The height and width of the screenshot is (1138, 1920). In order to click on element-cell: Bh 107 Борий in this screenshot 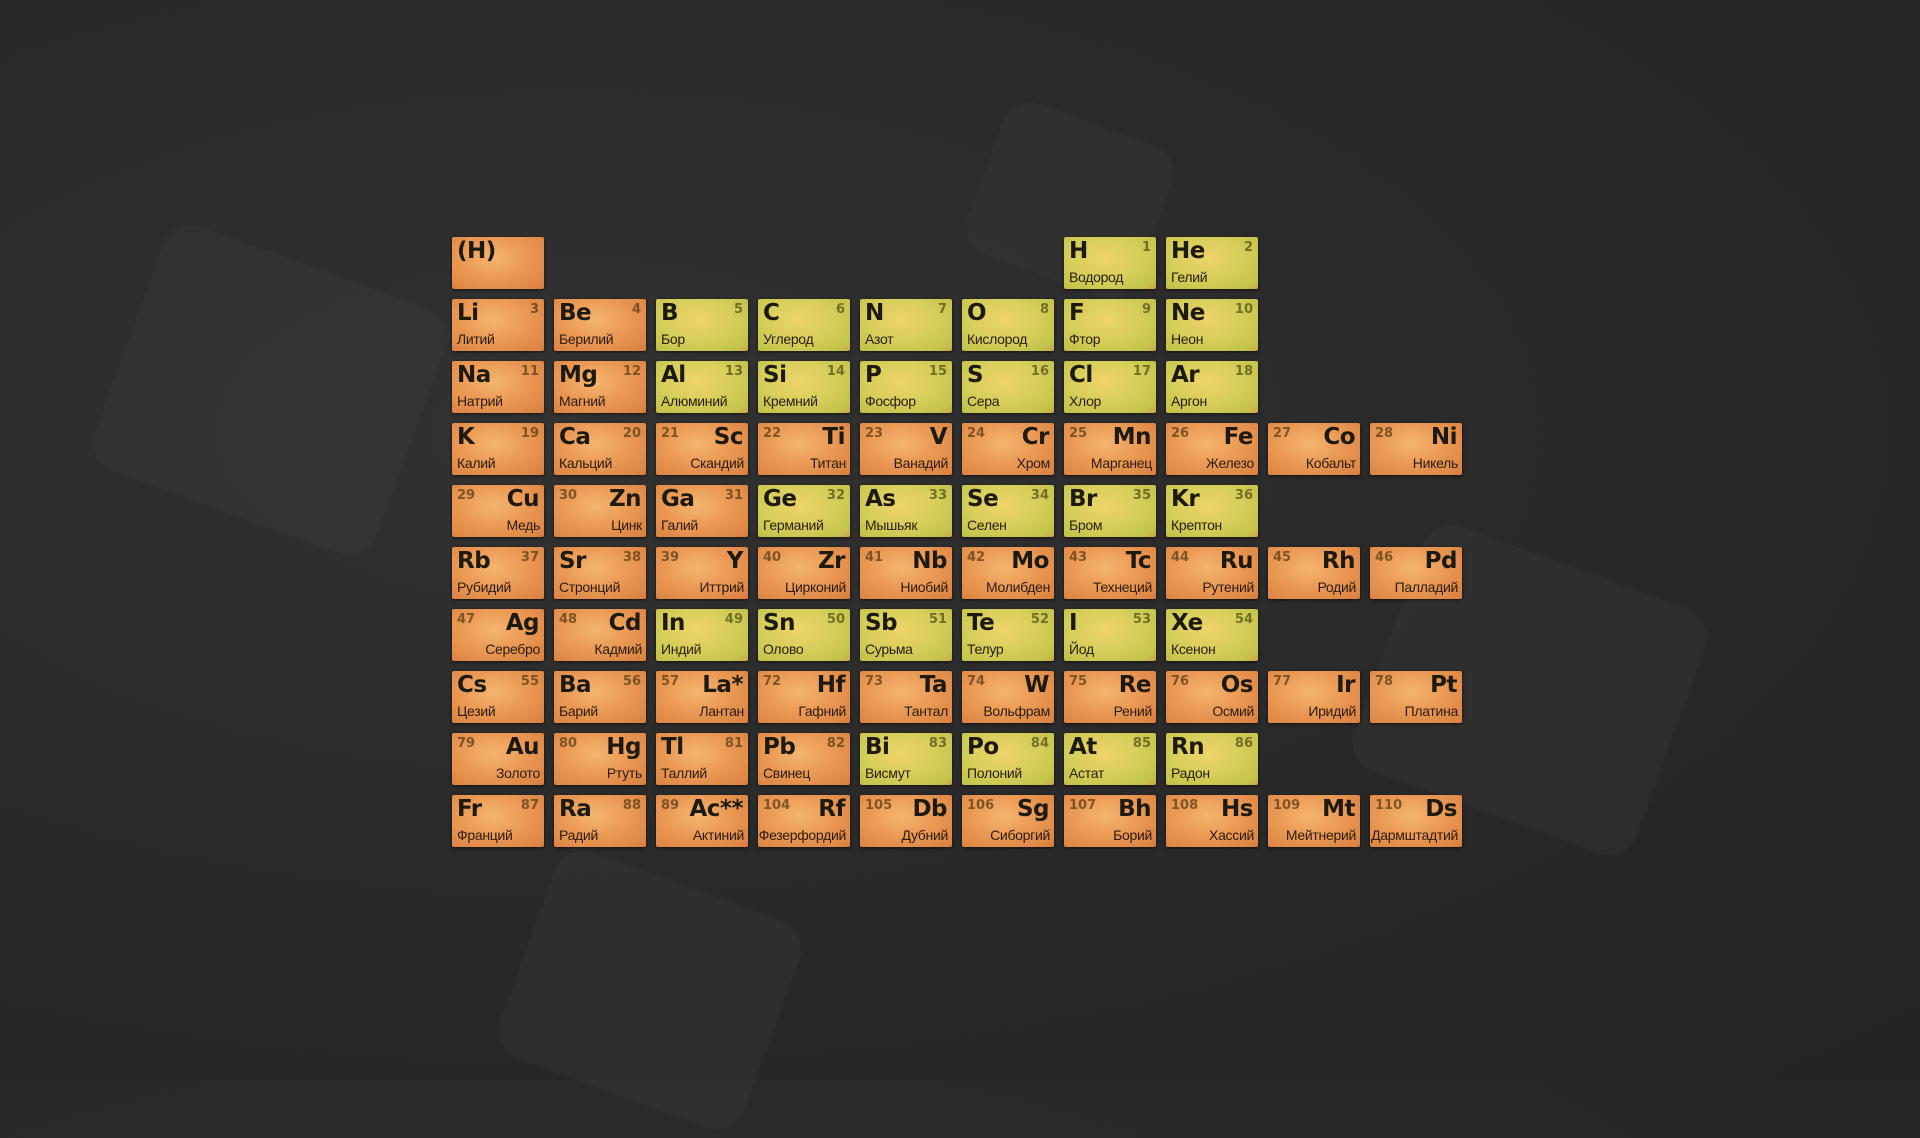, I will do `click(1110, 821)`.